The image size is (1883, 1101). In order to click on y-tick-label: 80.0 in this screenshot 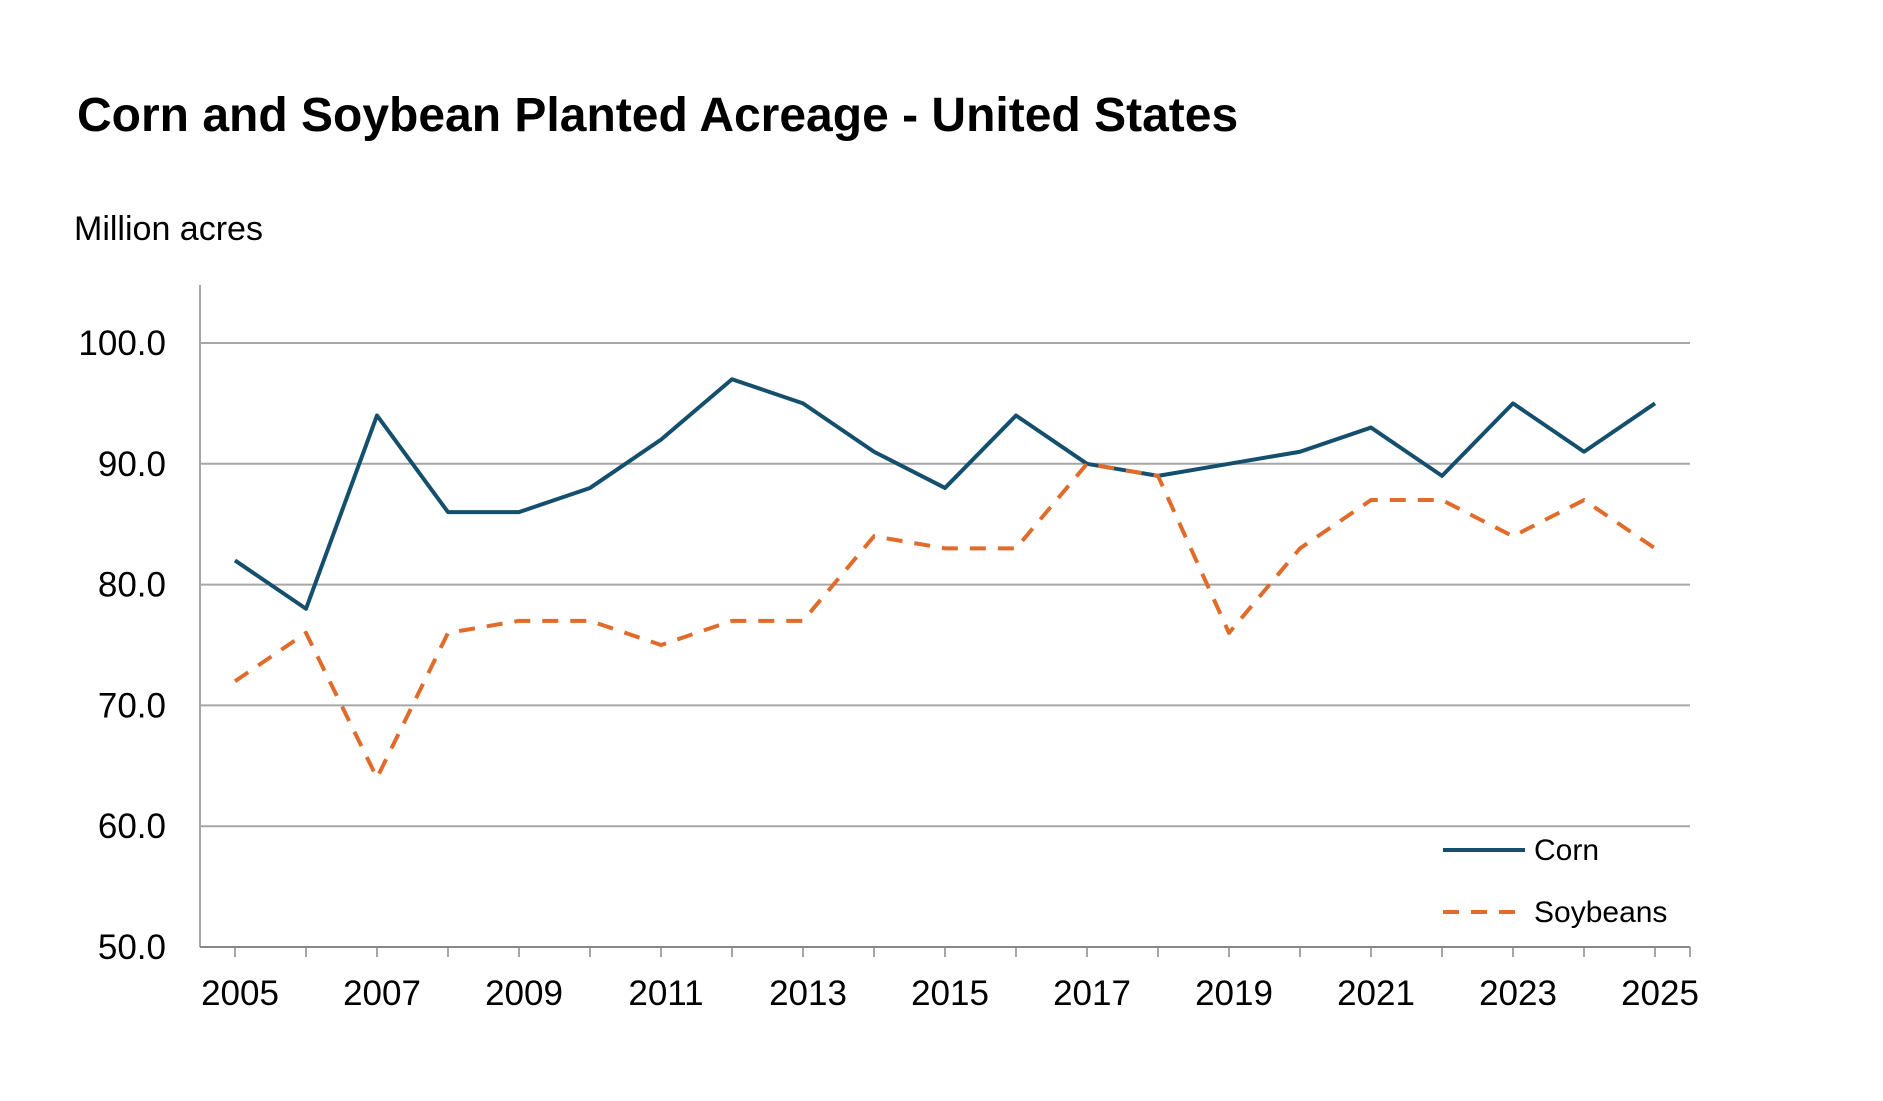, I will do `click(132, 585)`.